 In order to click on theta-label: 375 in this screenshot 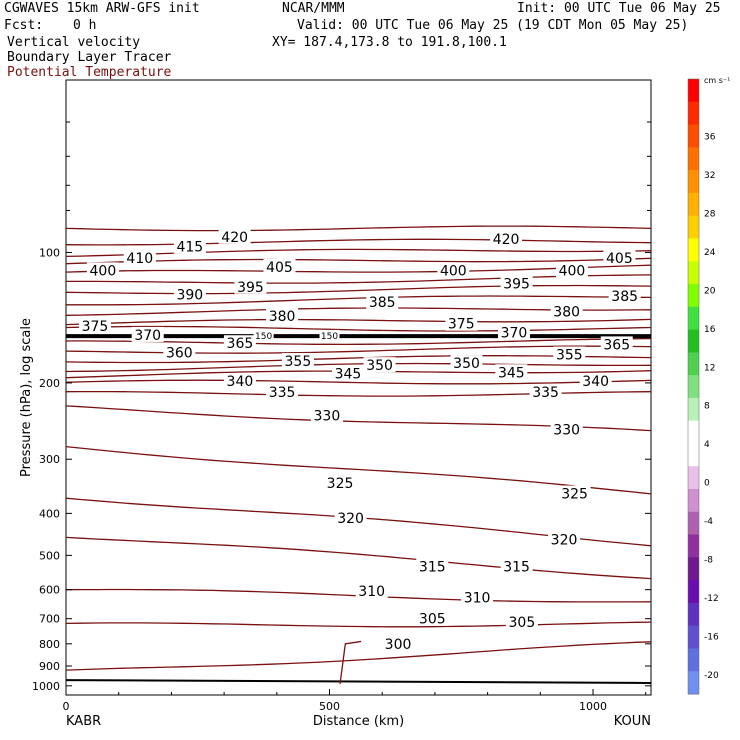, I will do `click(461, 325)`.